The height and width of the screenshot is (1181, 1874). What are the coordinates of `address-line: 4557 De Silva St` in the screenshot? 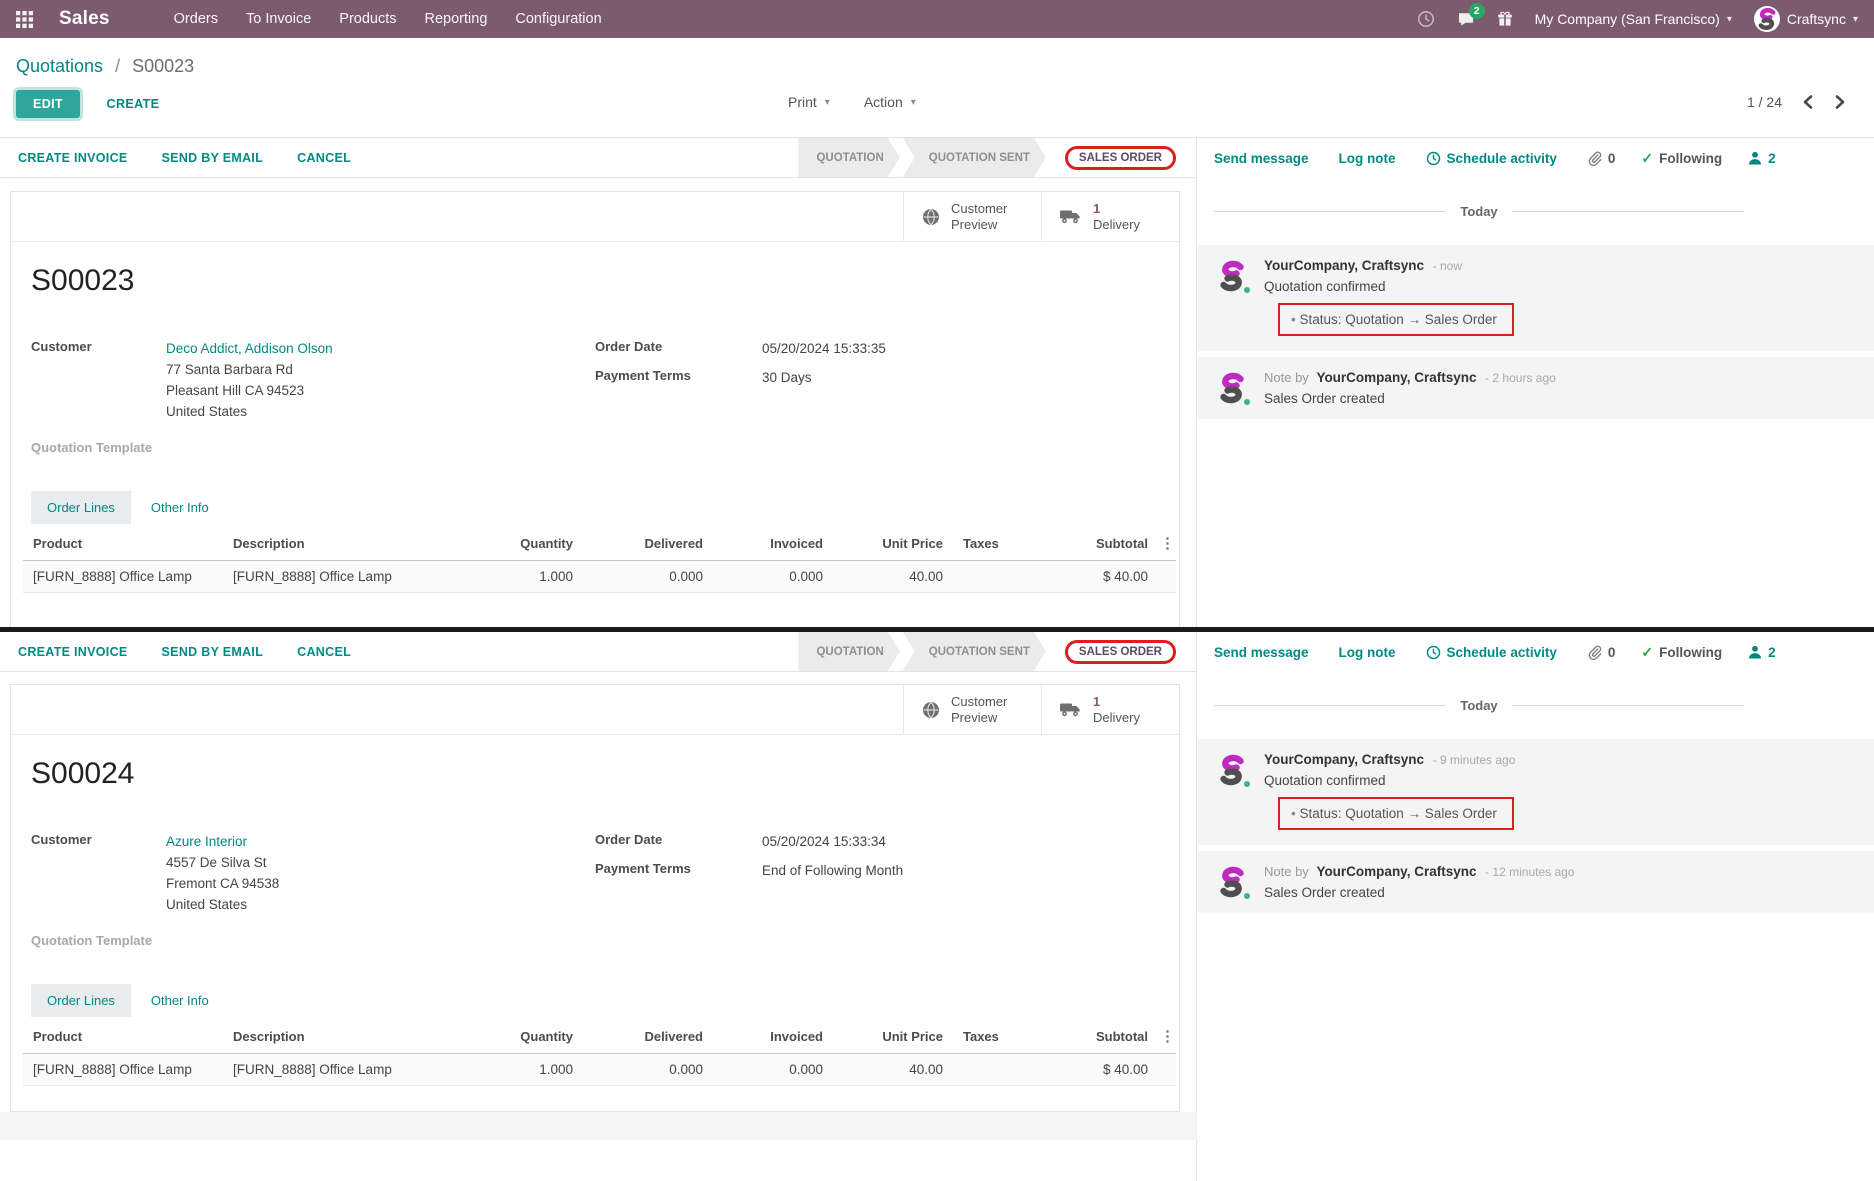 It's located at (216, 862).